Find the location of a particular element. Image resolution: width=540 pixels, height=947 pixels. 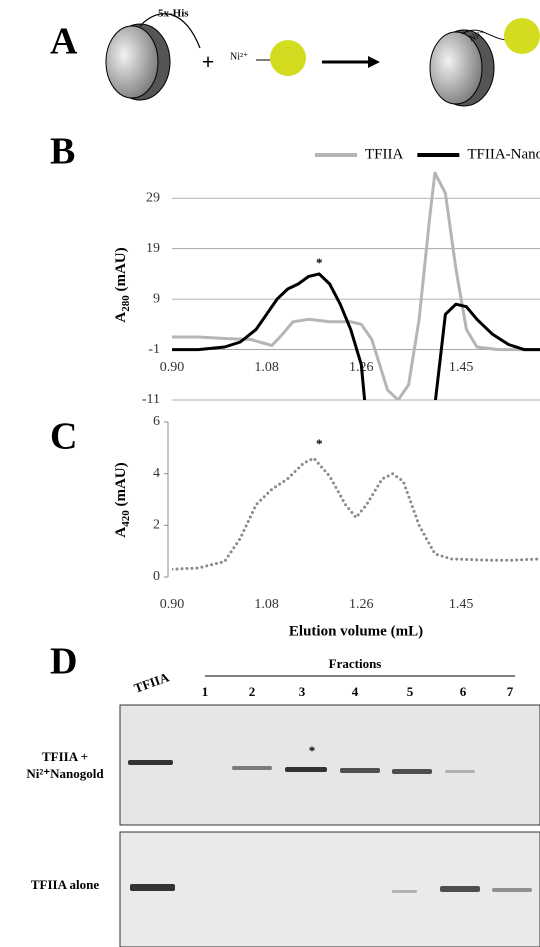

y-tick-label: 4 is located at coordinates (156, 473).